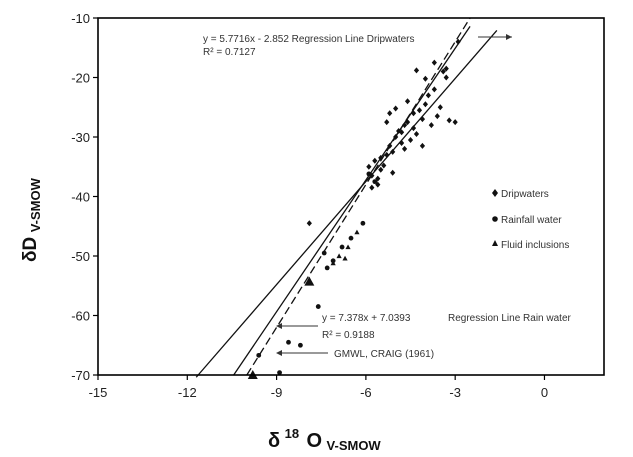 The image size is (633, 457). I want to click on y-tick-label: -30, so click(80, 137).